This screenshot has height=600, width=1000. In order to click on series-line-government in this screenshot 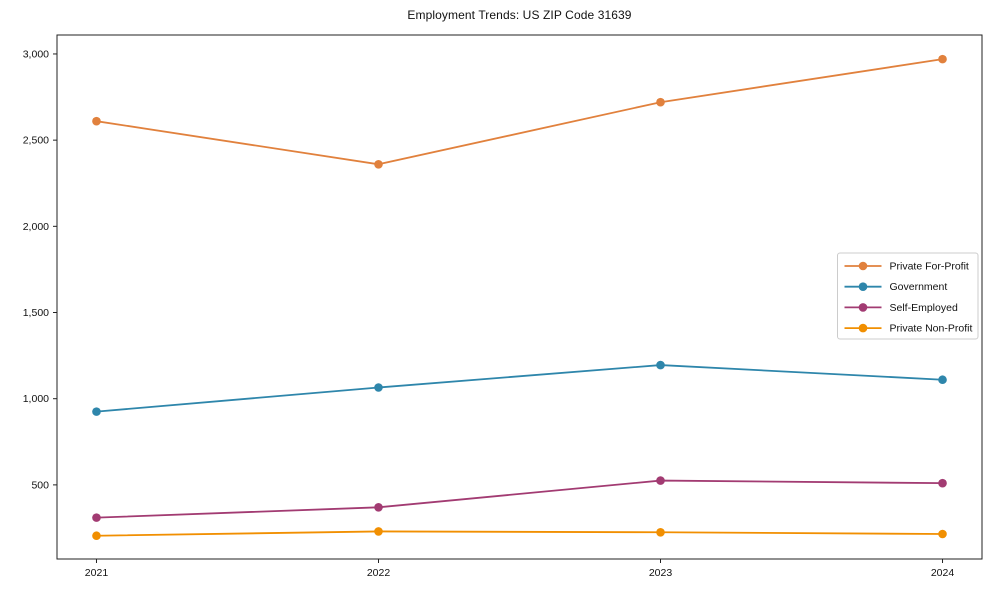, I will do `click(519, 388)`.